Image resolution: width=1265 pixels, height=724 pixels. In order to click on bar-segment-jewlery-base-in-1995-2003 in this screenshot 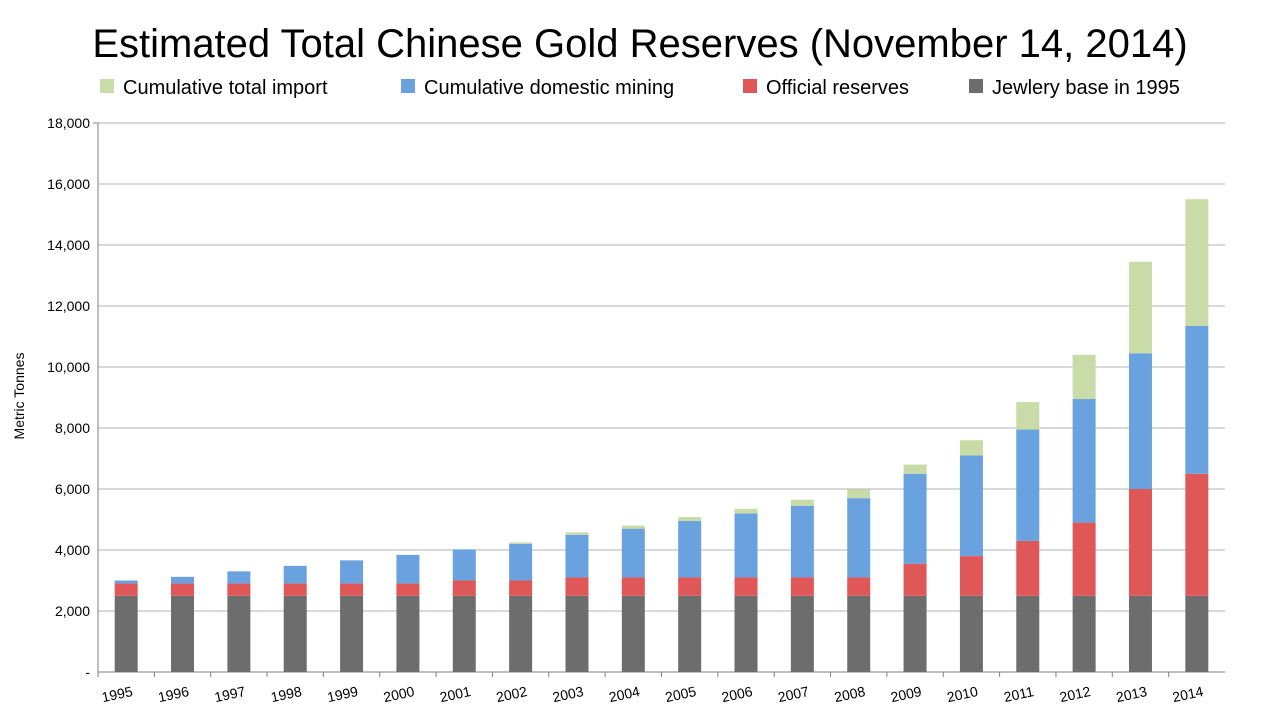, I will do `click(577, 633)`.